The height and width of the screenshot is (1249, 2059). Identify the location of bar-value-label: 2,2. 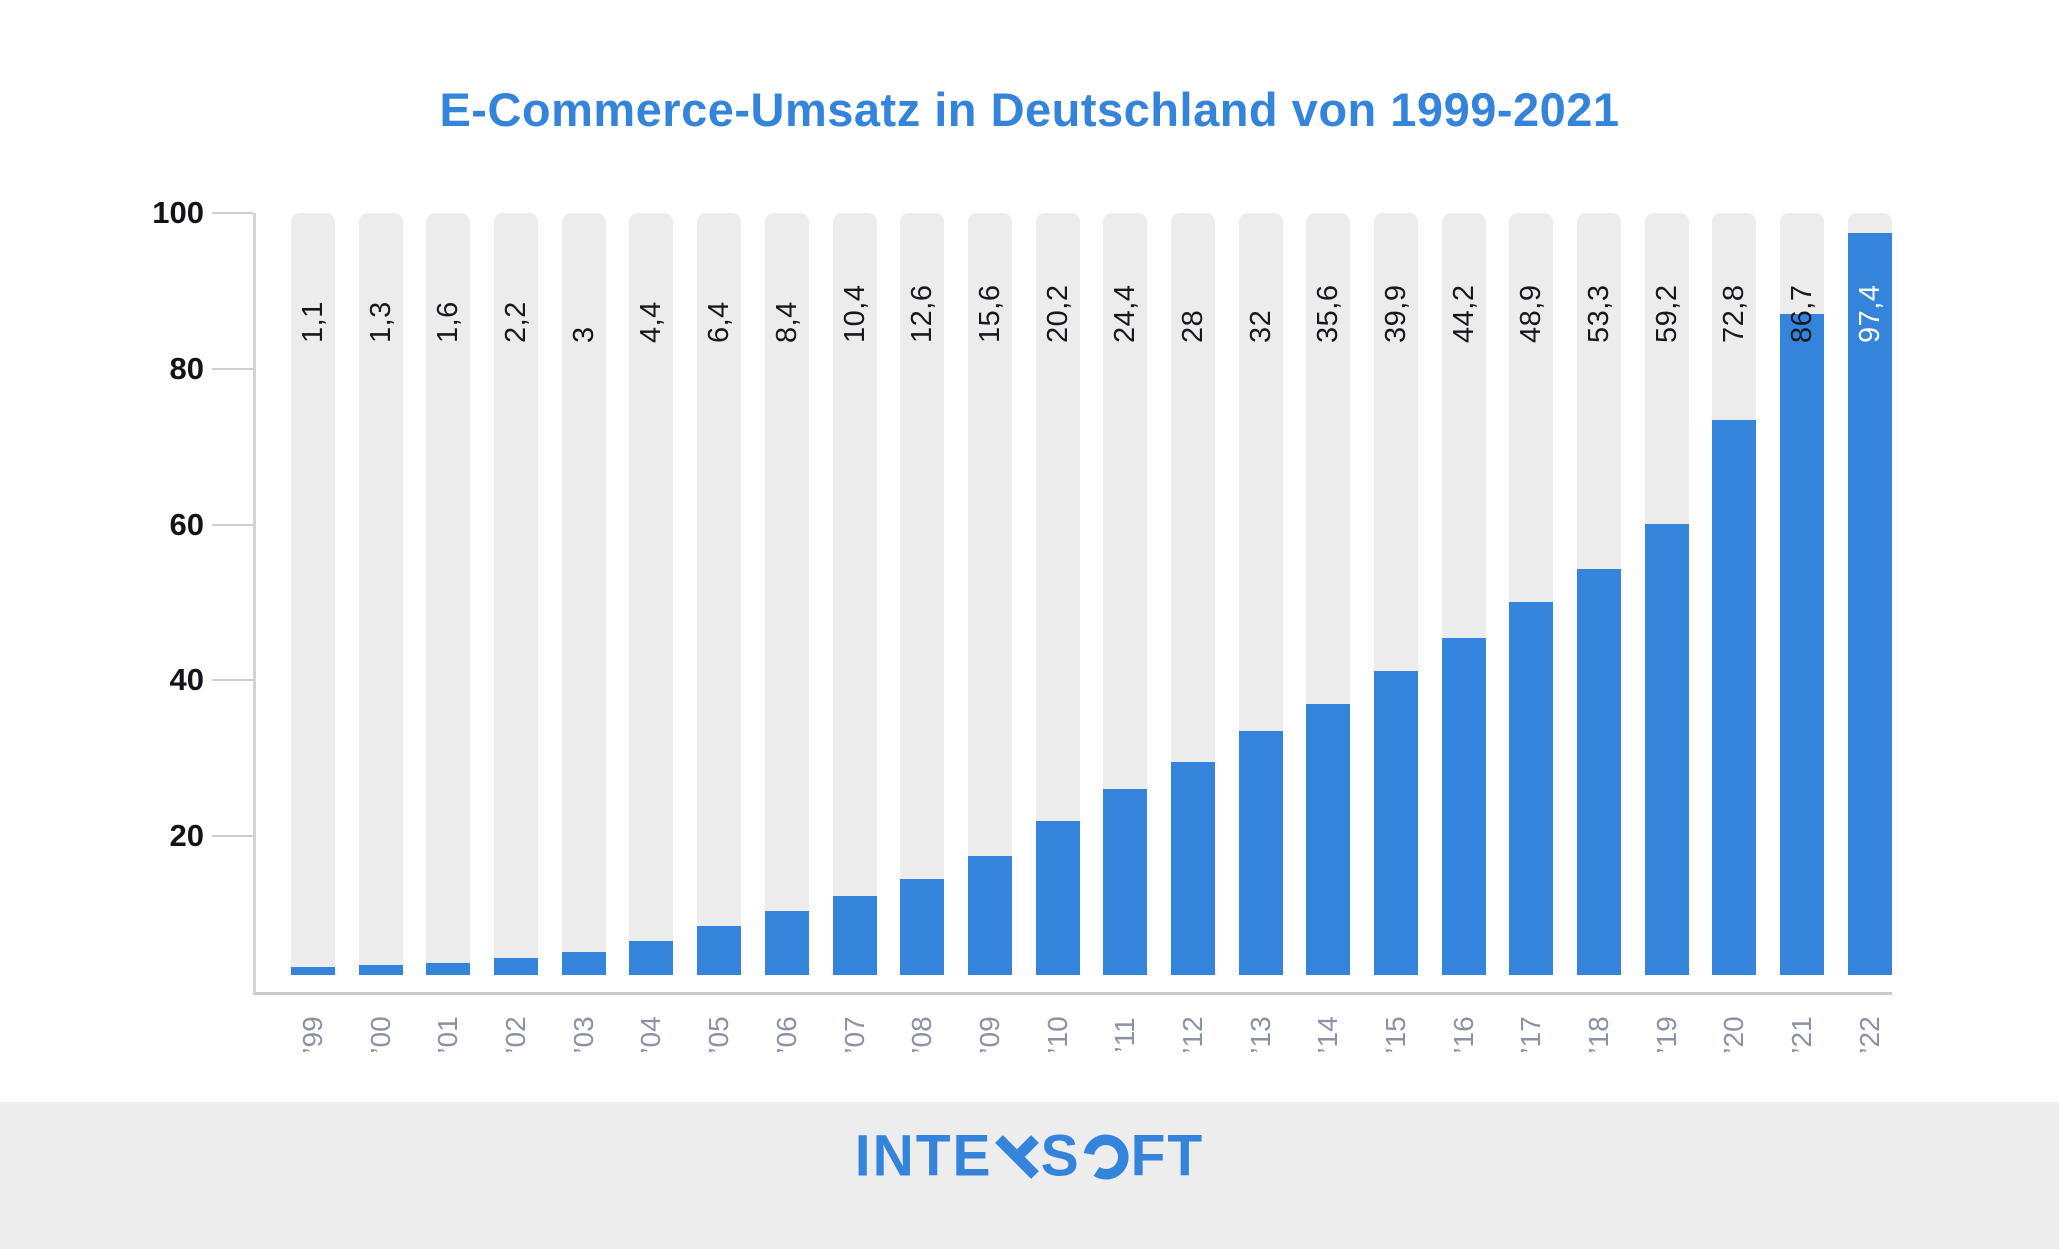
(516, 322).